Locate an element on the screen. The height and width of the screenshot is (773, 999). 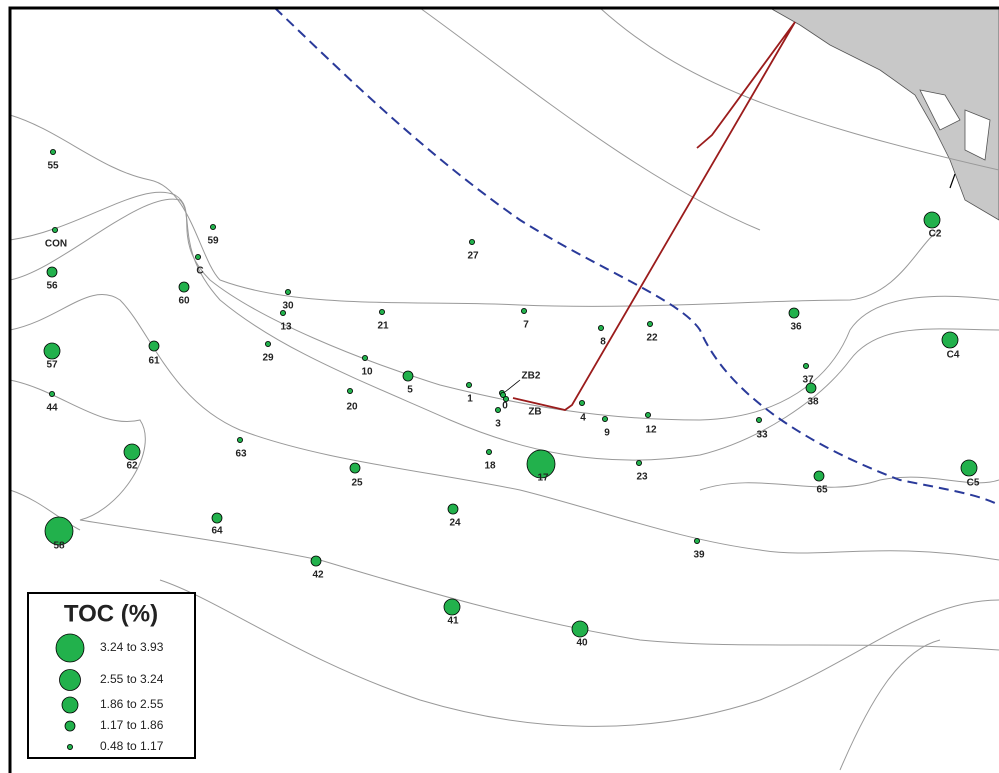
station-label: ZB2 is located at coordinates (531, 376).